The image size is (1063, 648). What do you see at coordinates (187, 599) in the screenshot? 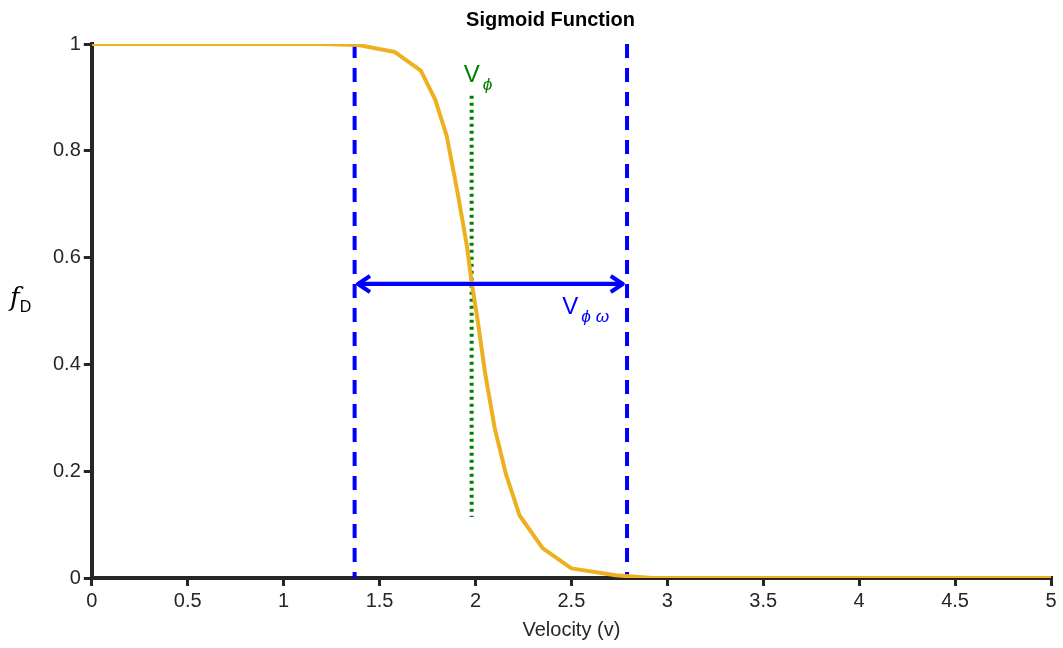
I see `x-tick-label: 0.5` at bounding box center [187, 599].